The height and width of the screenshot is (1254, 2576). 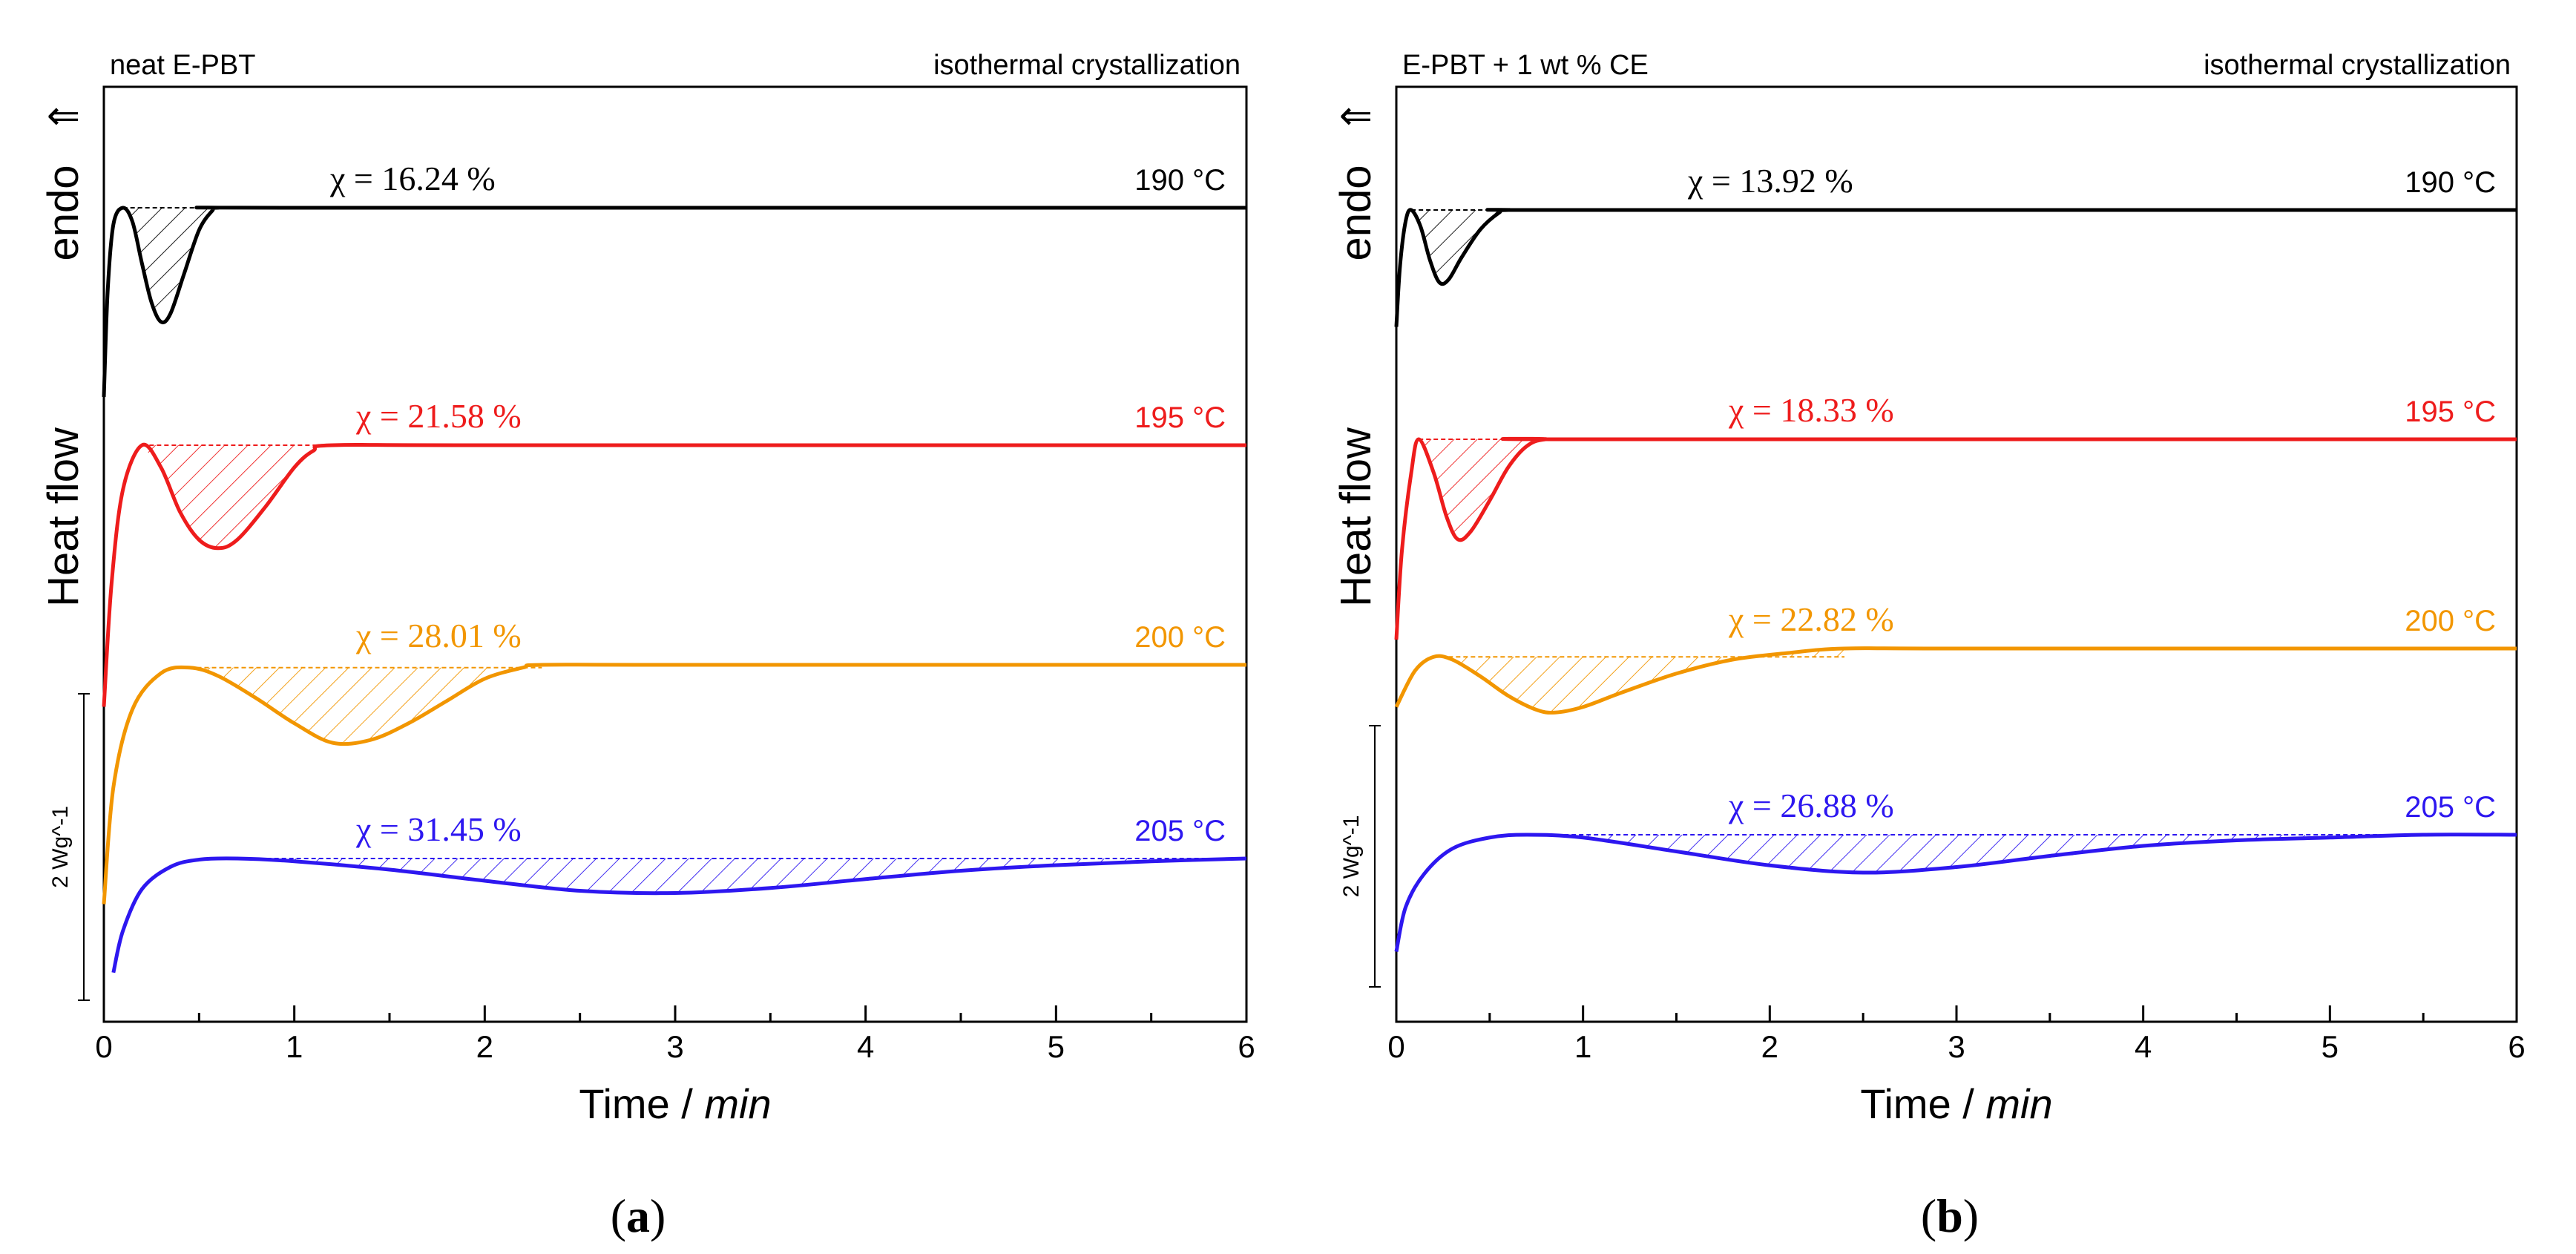 What do you see at coordinates (438, 416) in the screenshot?
I see `crystallinity-label: χ = 21.58 %` at bounding box center [438, 416].